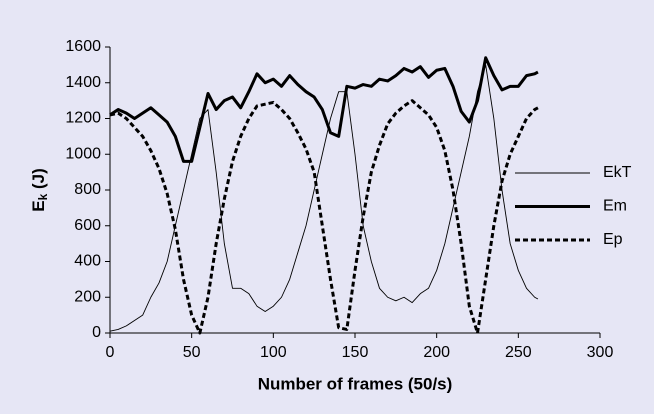 The height and width of the screenshot is (414, 654). Describe the element at coordinates (192, 352) in the screenshot. I see `x-tick-label: 50` at that location.